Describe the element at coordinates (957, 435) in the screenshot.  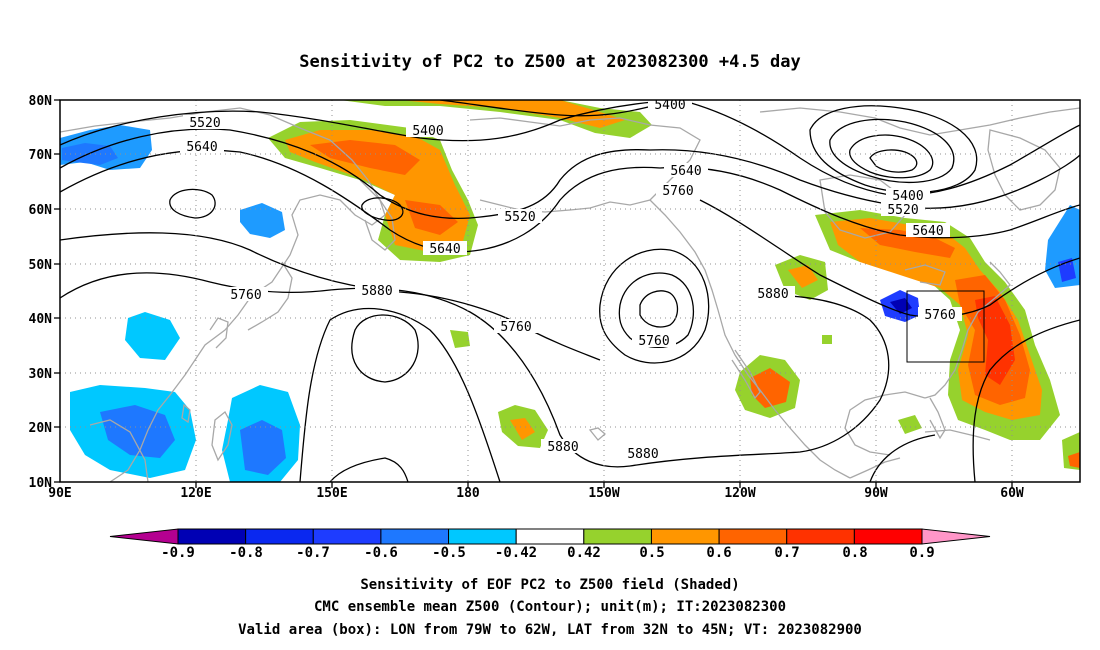
I see `coastline-caribbean` at that location.